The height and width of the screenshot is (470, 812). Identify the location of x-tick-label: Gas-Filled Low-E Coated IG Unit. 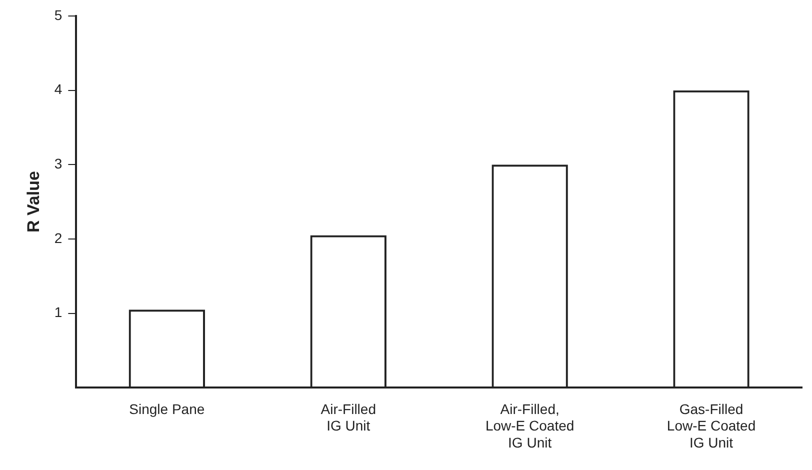
(711, 425).